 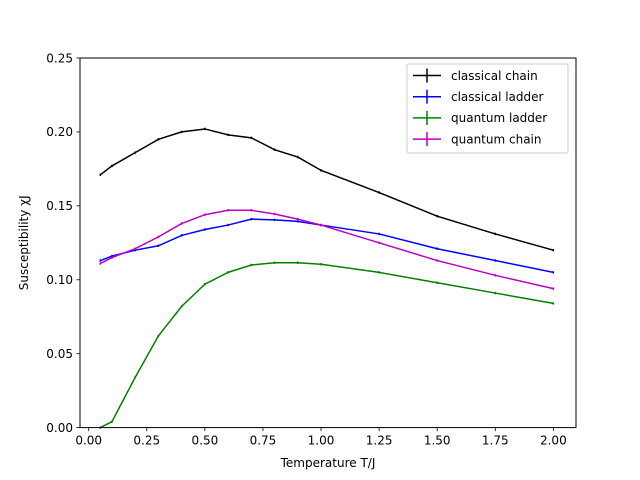 What do you see at coordinates (328, 463) in the screenshot?
I see `x-axis-label: Temperature T/J` at bounding box center [328, 463].